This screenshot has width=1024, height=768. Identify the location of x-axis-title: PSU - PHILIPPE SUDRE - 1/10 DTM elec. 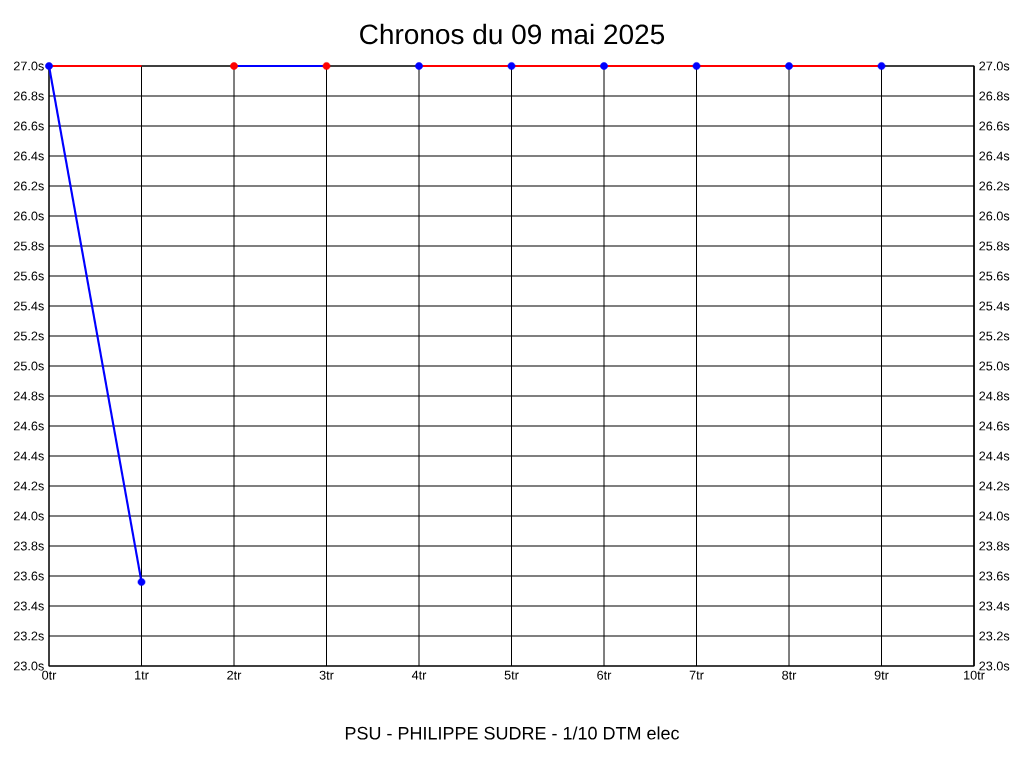
(512, 733).